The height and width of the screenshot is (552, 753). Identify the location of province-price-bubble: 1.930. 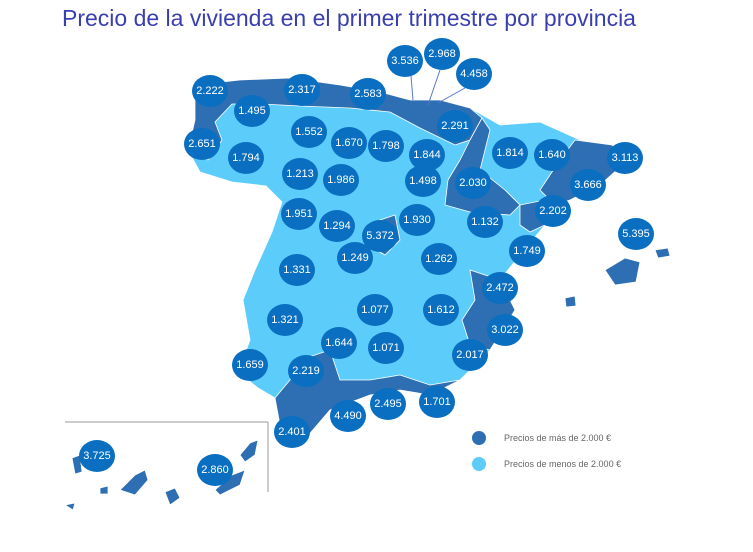
(417, 220).